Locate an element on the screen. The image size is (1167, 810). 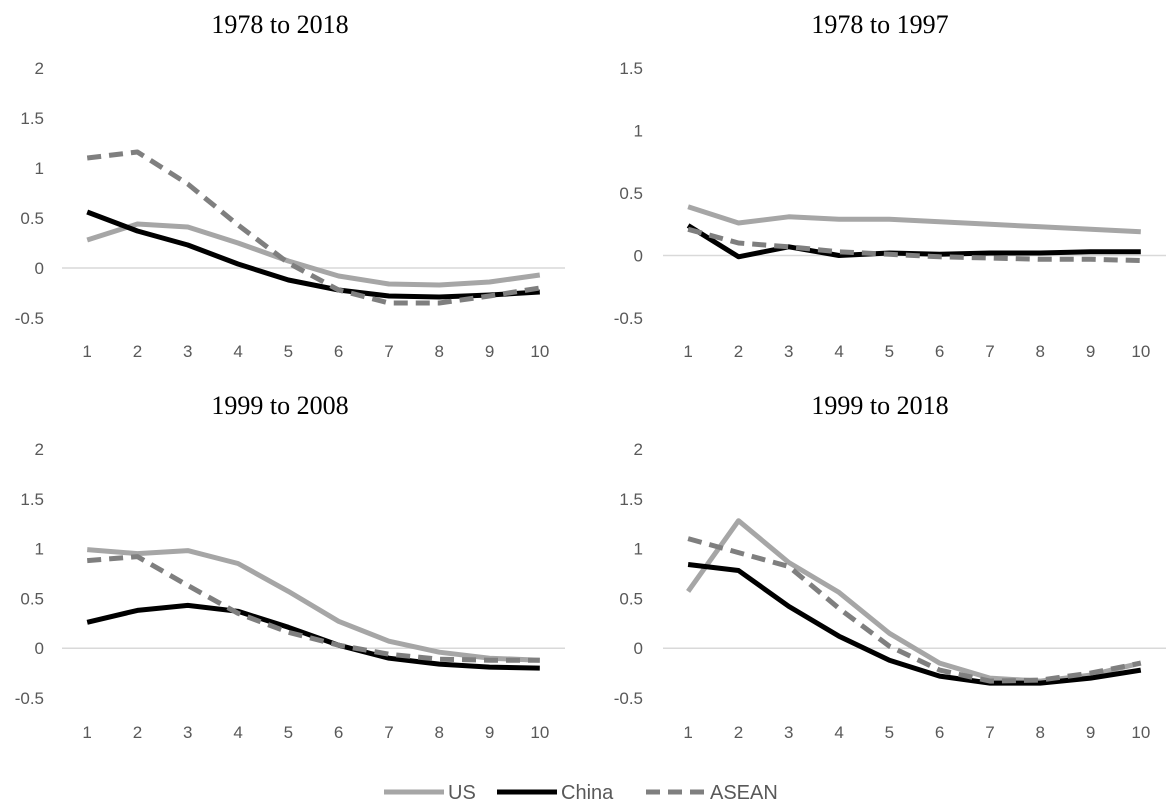
legend-item-us: US is located at coordinates (430, 793).